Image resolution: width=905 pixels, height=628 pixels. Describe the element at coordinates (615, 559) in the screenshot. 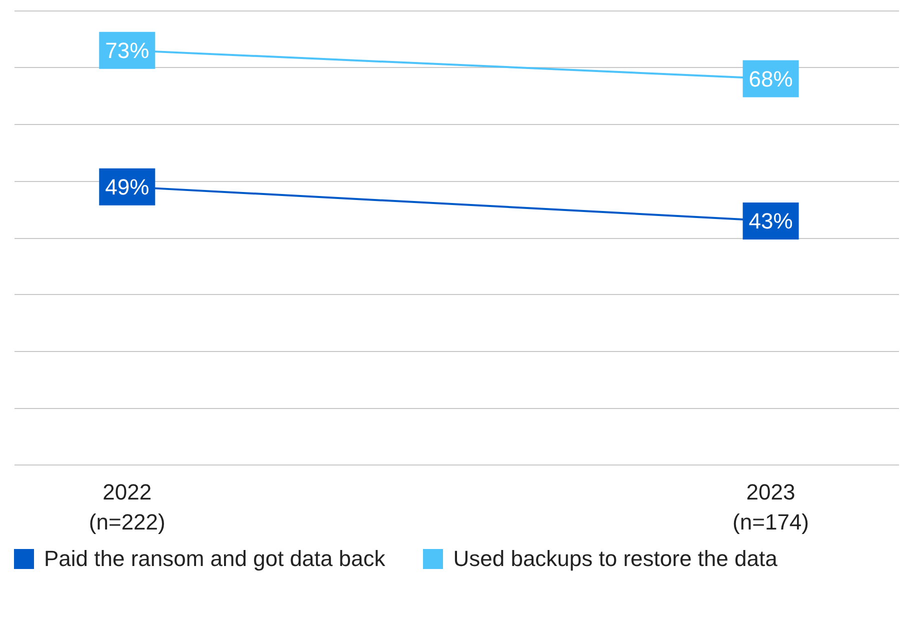

I see `legend-label: Used backups to restore the data` at that location.